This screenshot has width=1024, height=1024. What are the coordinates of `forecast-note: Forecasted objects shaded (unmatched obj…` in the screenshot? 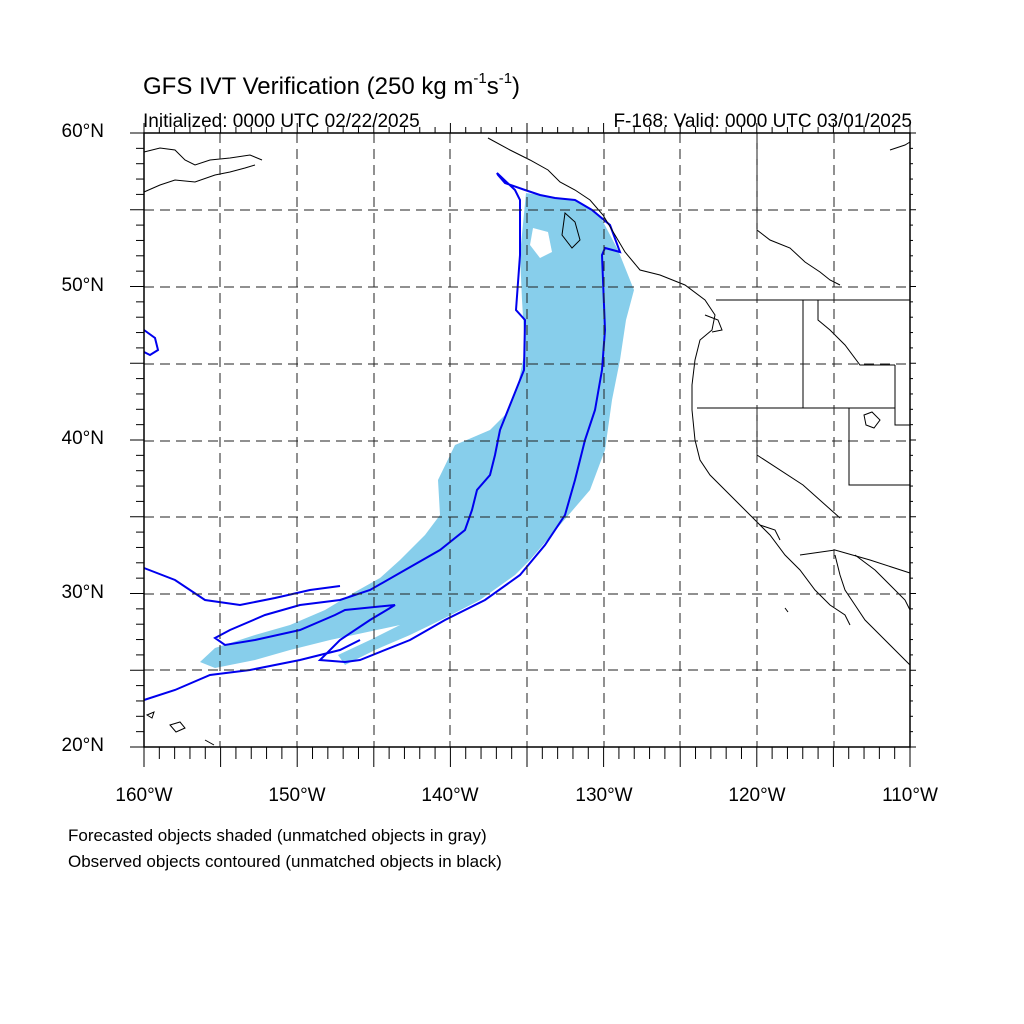 It's located at (277, 835).